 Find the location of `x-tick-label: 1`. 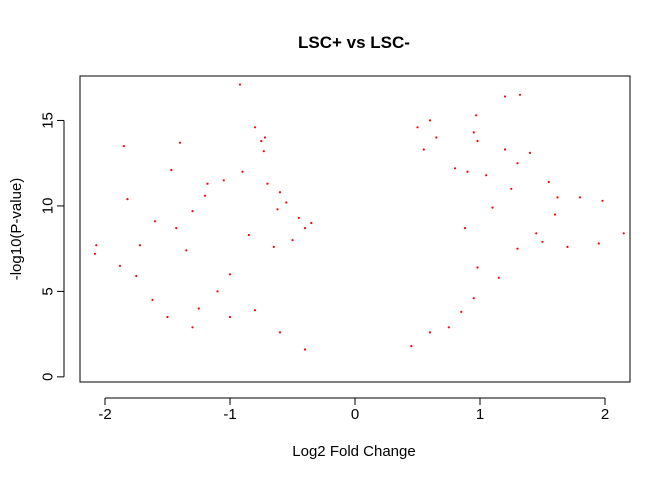

x-tick-label: 1 is located at coordinates (480, 414).